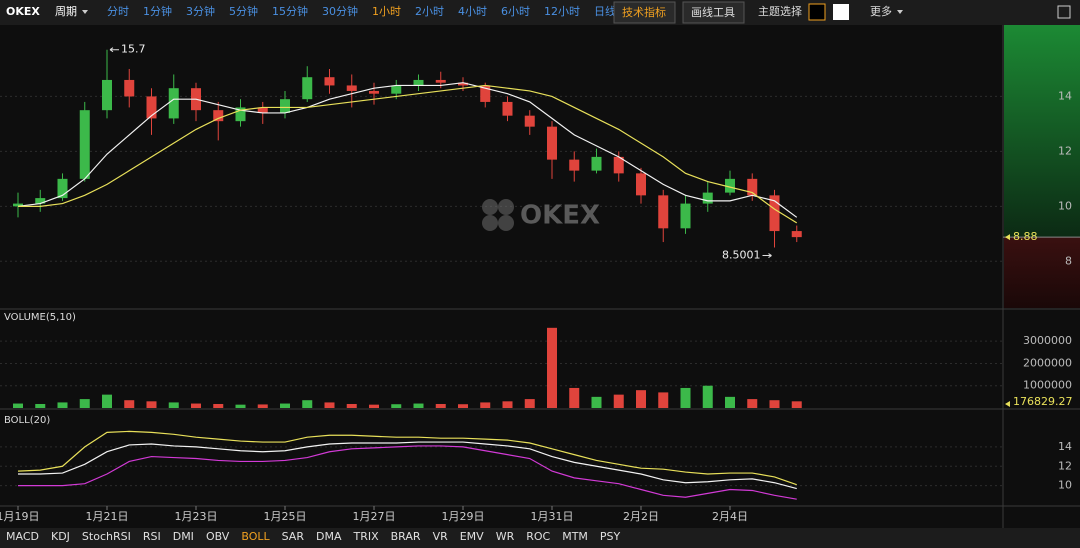 Image resolution: width=1080 pixels, height=548 pixels. I want to click on toolbar-button-label: 技术指标, so click(644, 12).